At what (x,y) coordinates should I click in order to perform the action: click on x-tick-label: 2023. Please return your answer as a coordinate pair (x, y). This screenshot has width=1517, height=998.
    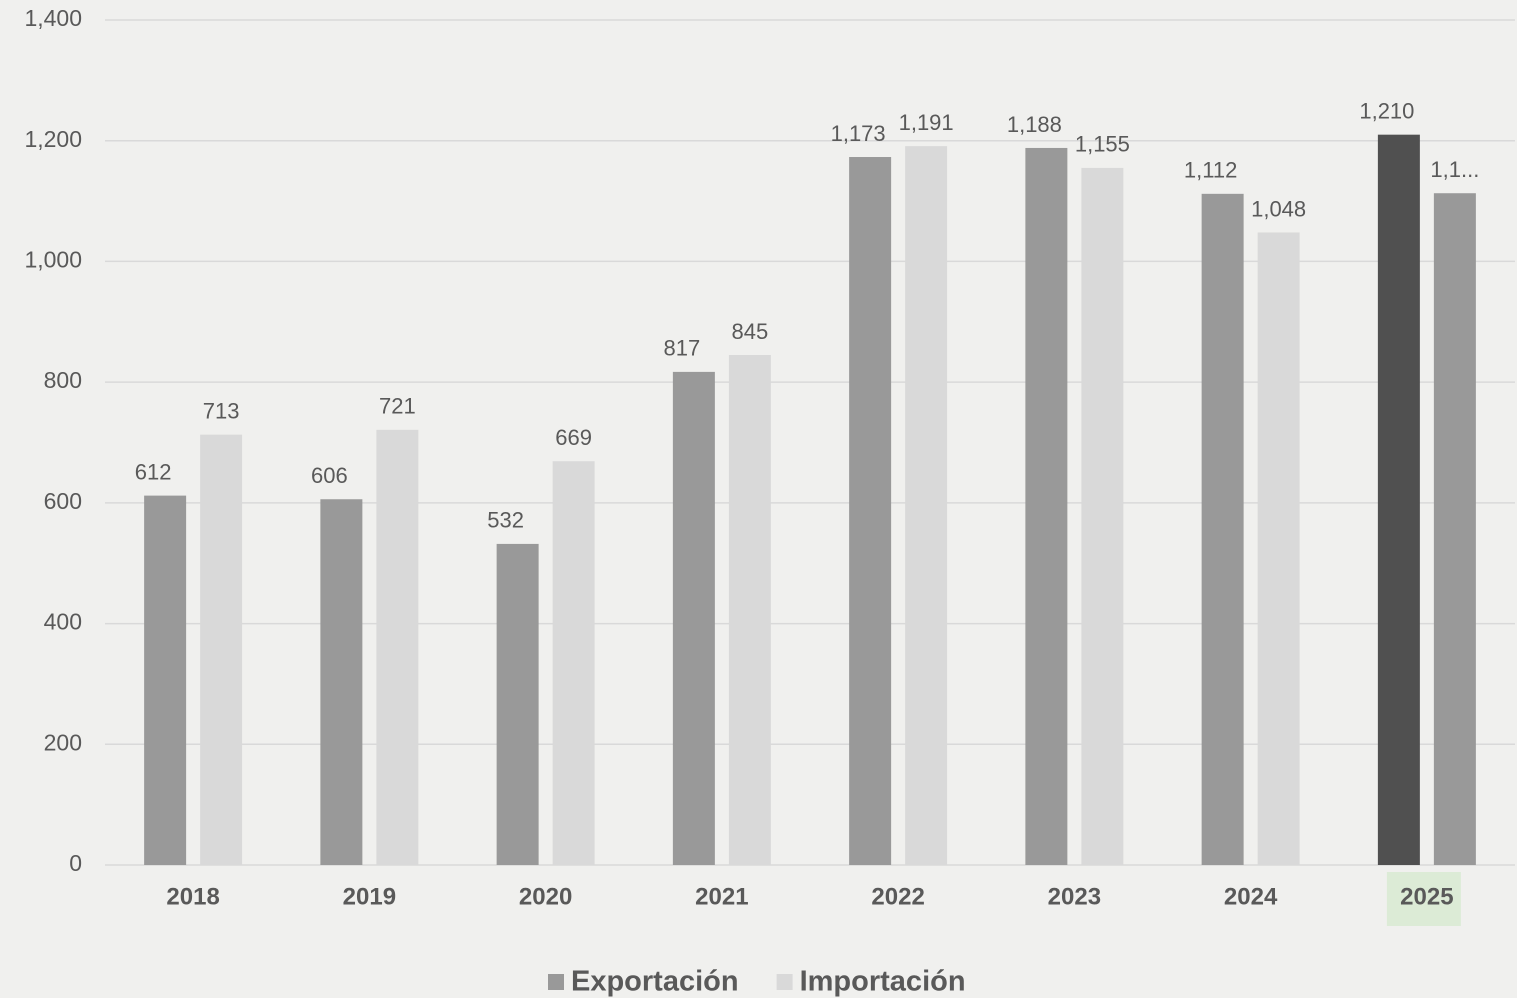
    Looking at the image, I should click on (1074, 896).